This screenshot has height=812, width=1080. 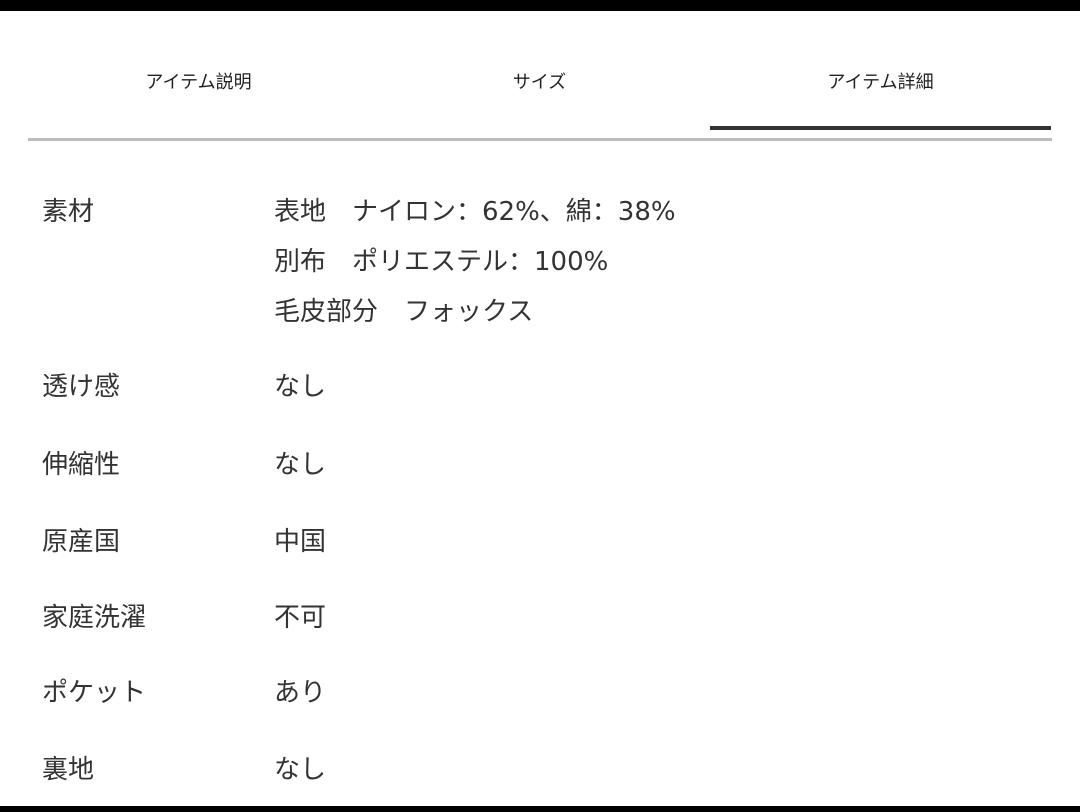 I want to click on detail-value-pocket: あり, so click(x=300, y=693).